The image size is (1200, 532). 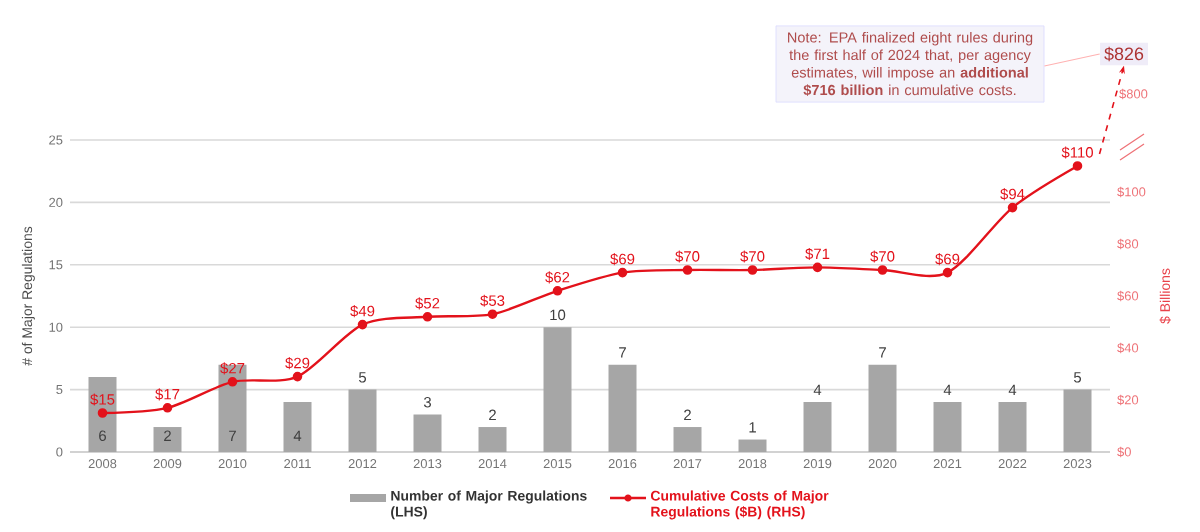 What do you see at coordinates (1124, 54) in the screenshot?
I see `text: $826` at bounding box center [1124, 54].